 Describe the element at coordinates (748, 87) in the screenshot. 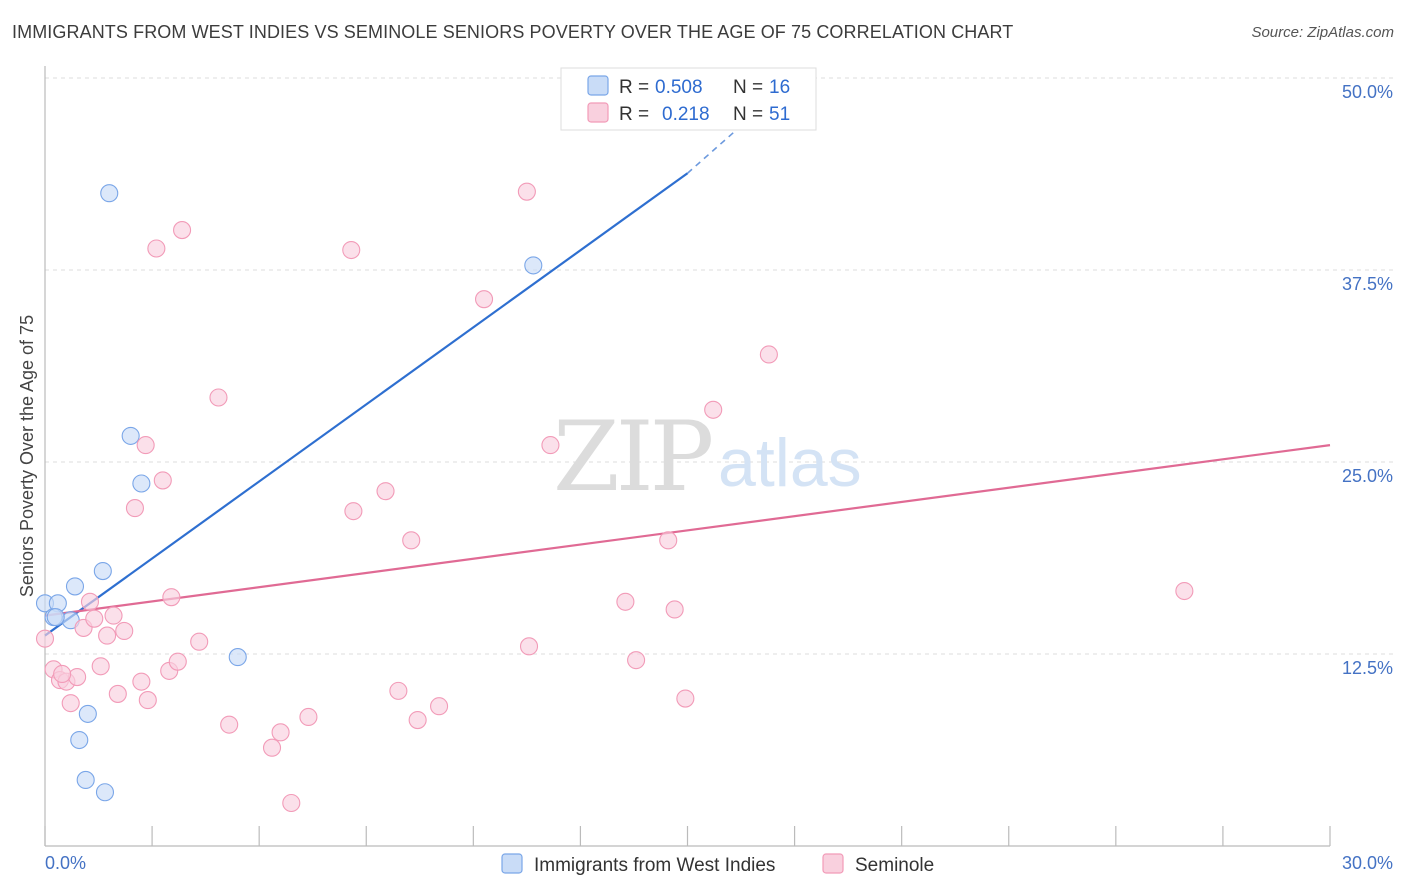

I see `legend-n-label-1: N =` at that location.